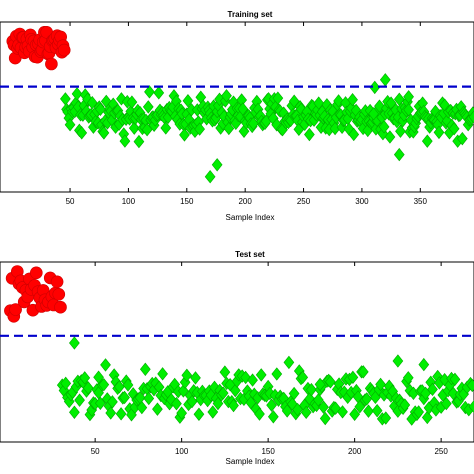 The image size is (474, 474). I want to click on x-tick-label: 350, so click(421, 201).